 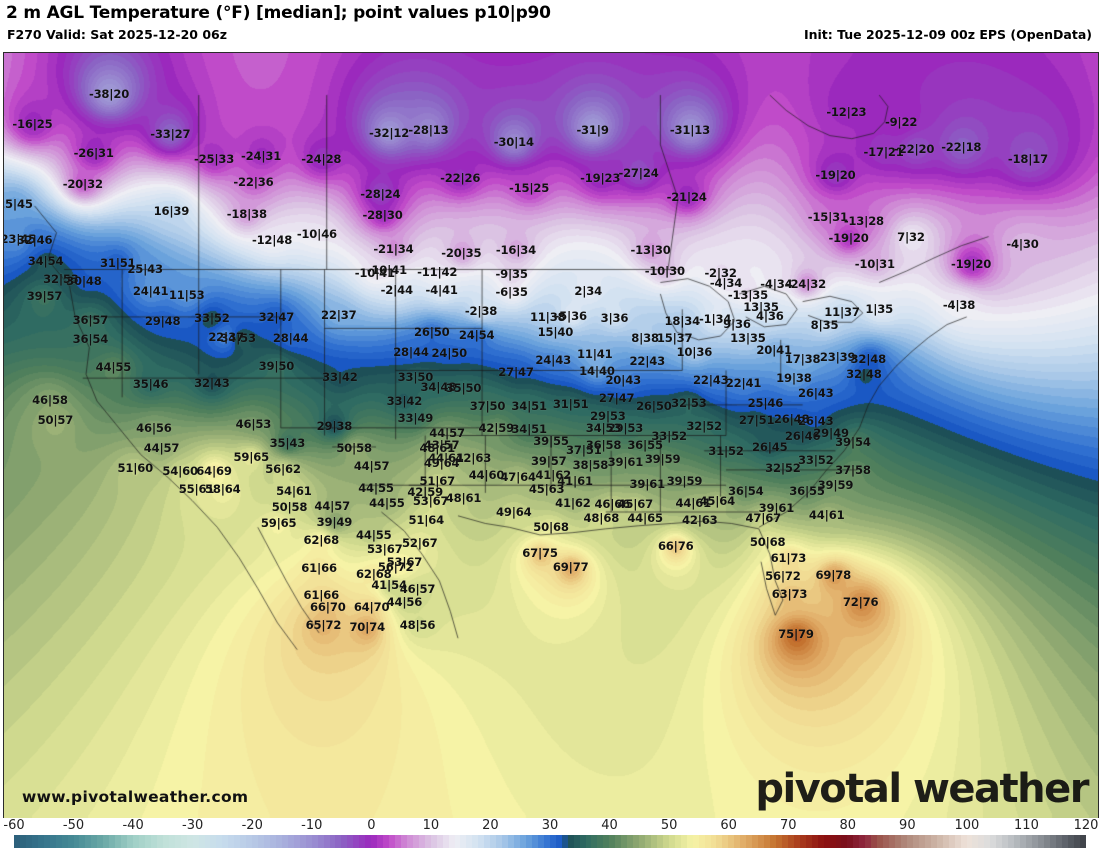 I want to click on point-value-label: -18|38, so click(x=246, y=214).